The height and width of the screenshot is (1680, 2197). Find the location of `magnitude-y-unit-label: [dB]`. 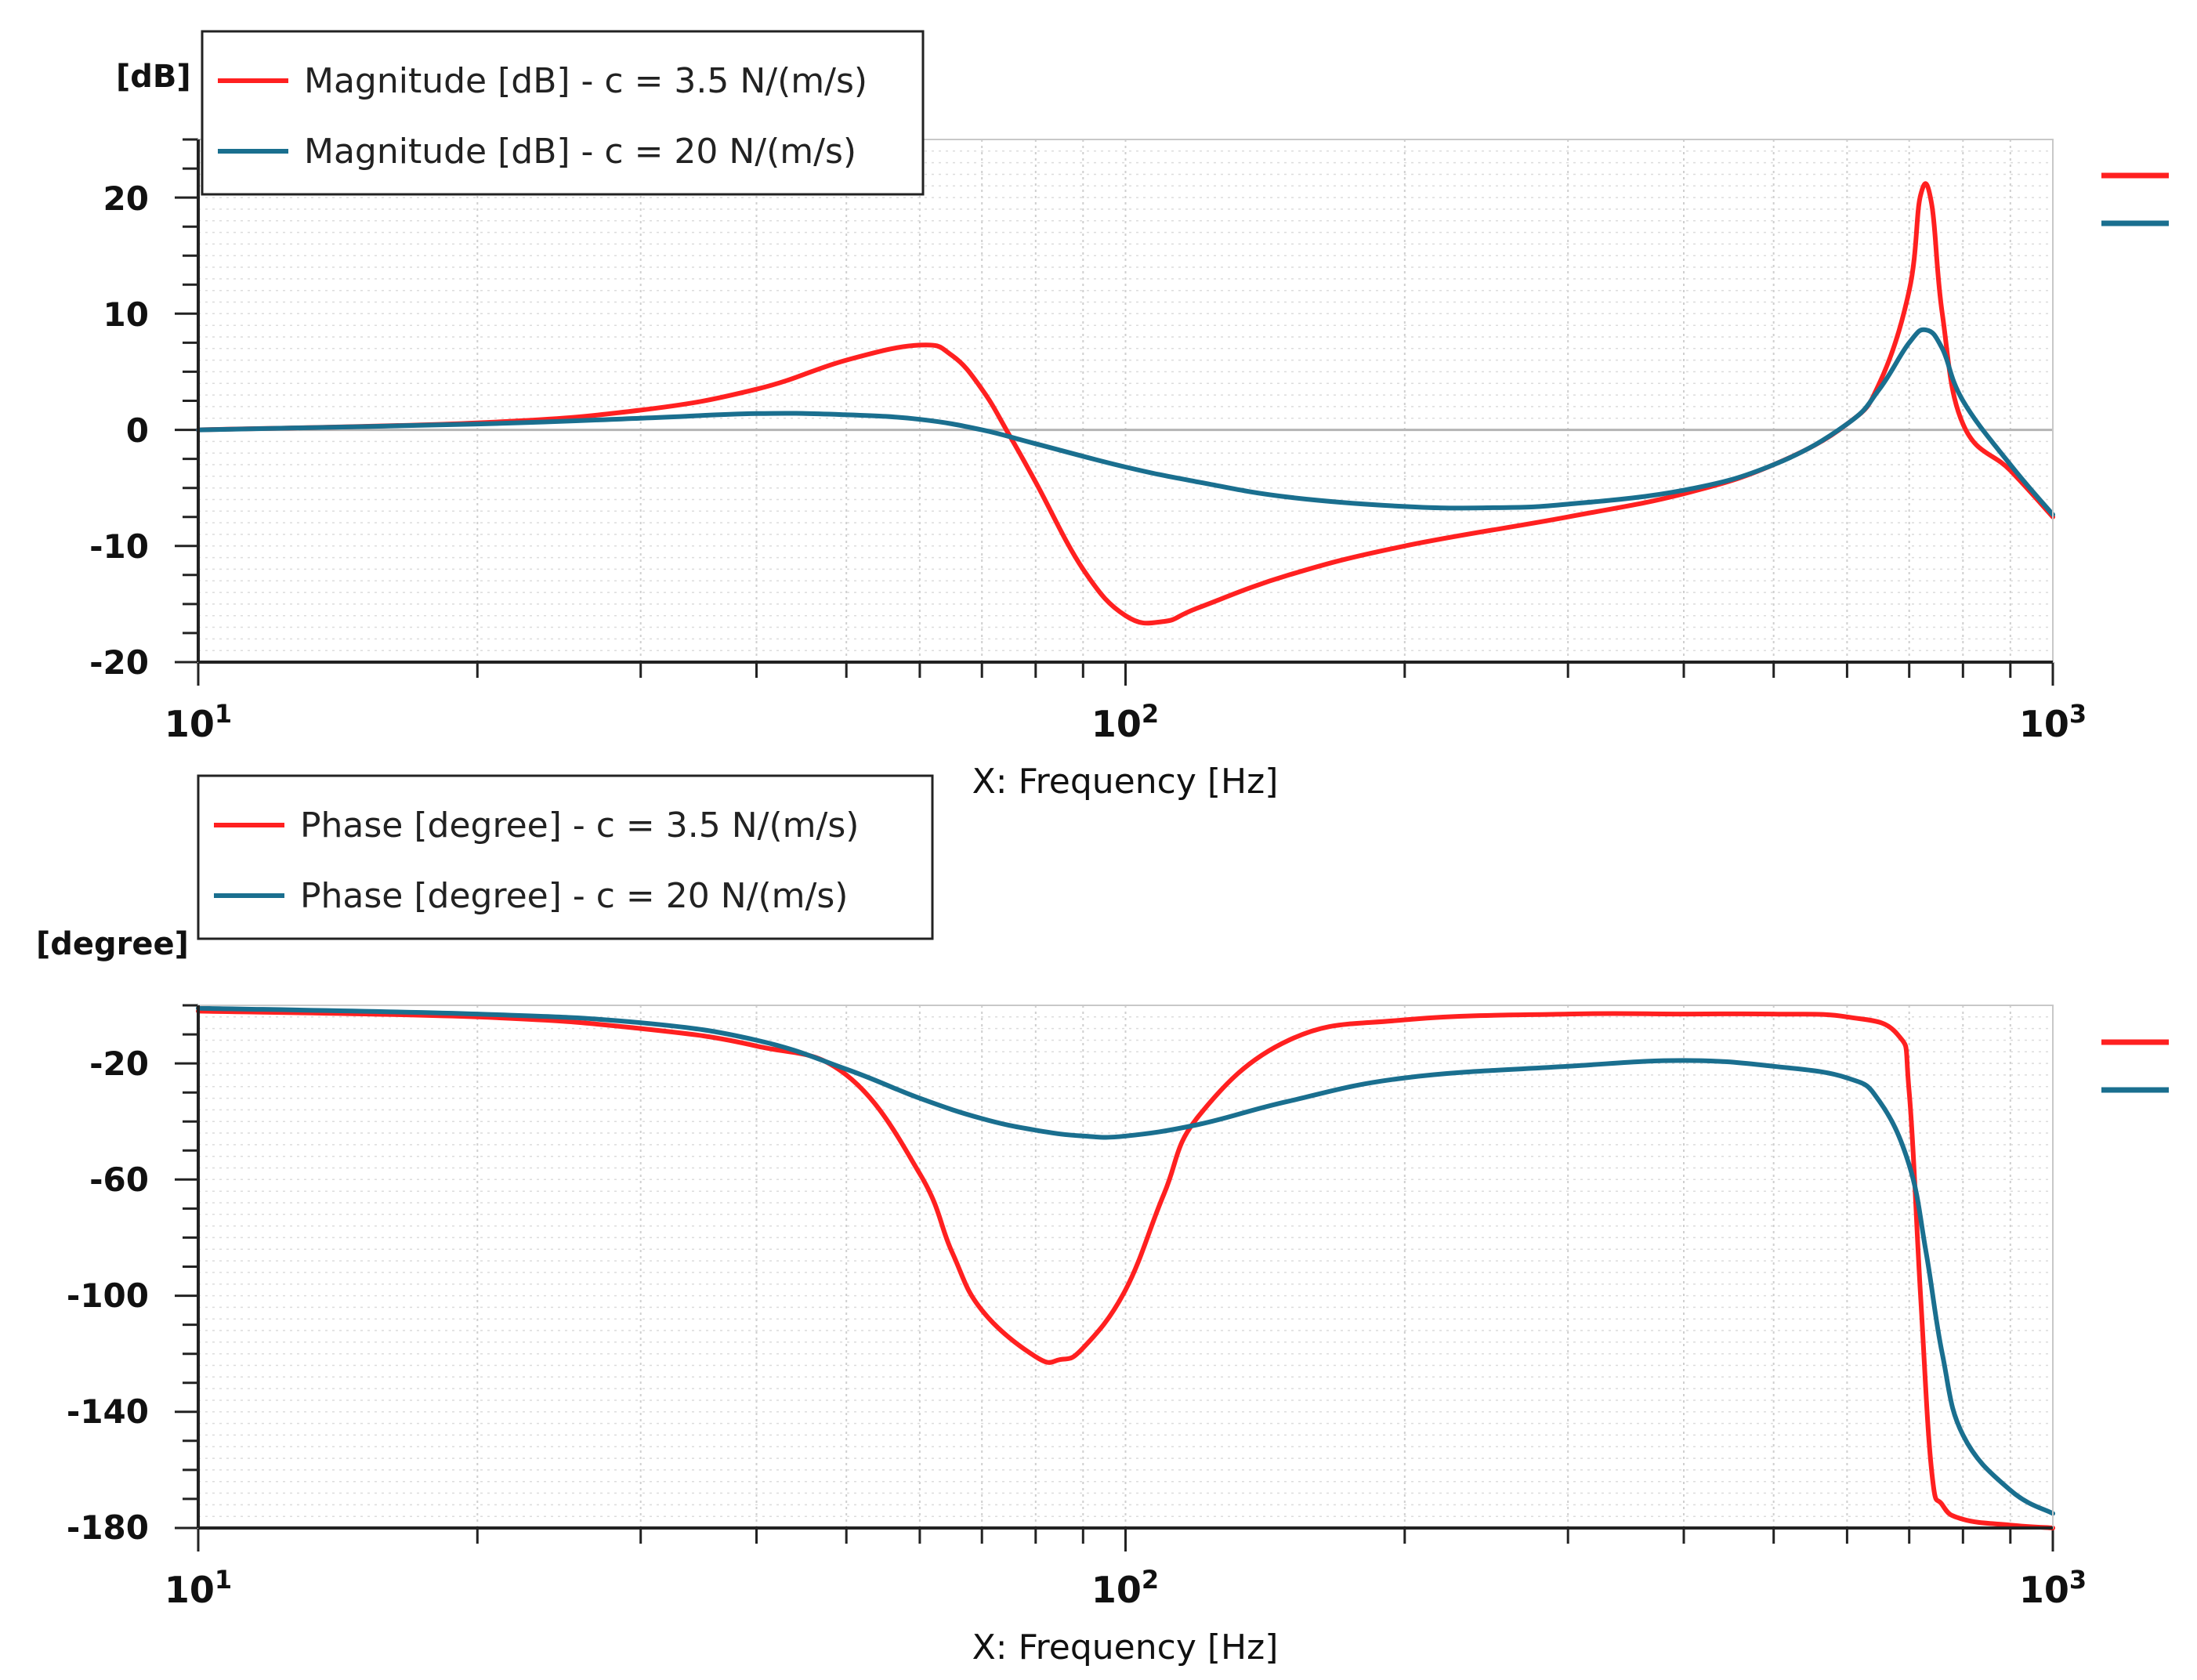

magnitude-y-unit-label: [dB] is located at coordinates (153, 77).